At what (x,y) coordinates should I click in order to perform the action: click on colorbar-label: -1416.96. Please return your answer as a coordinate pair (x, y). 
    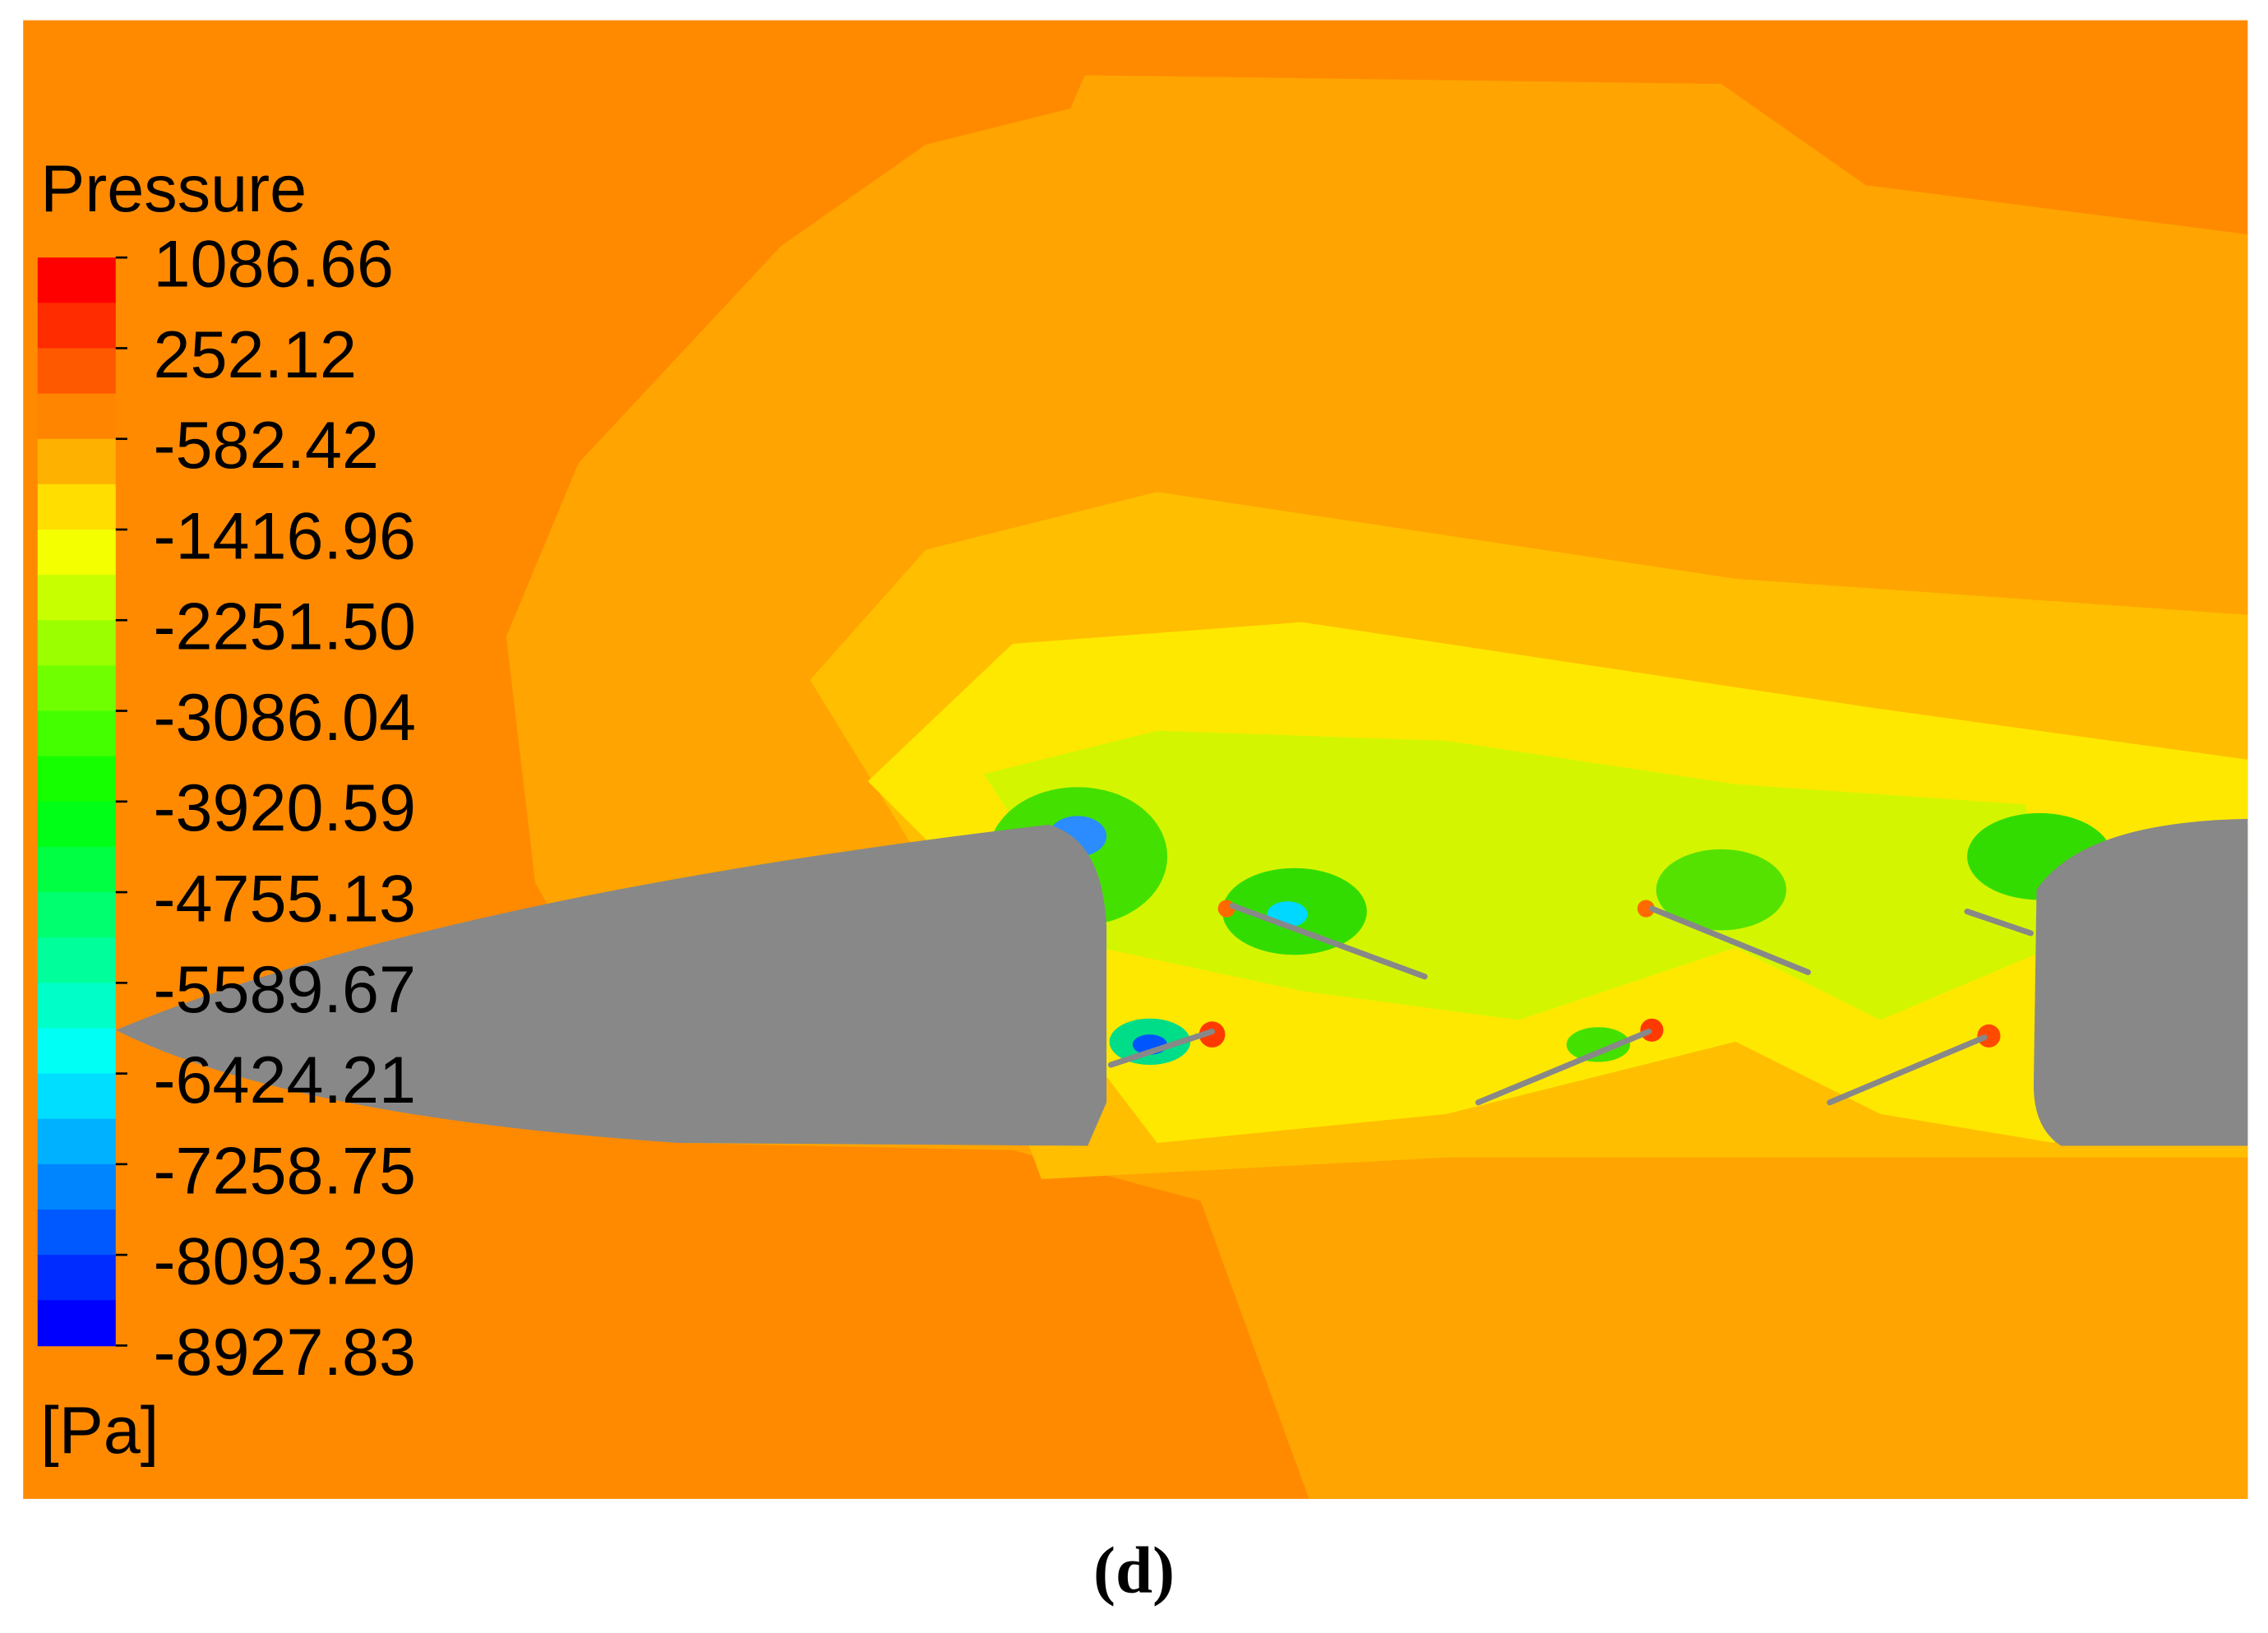
    Looking at the image, I should click on (285, 536).